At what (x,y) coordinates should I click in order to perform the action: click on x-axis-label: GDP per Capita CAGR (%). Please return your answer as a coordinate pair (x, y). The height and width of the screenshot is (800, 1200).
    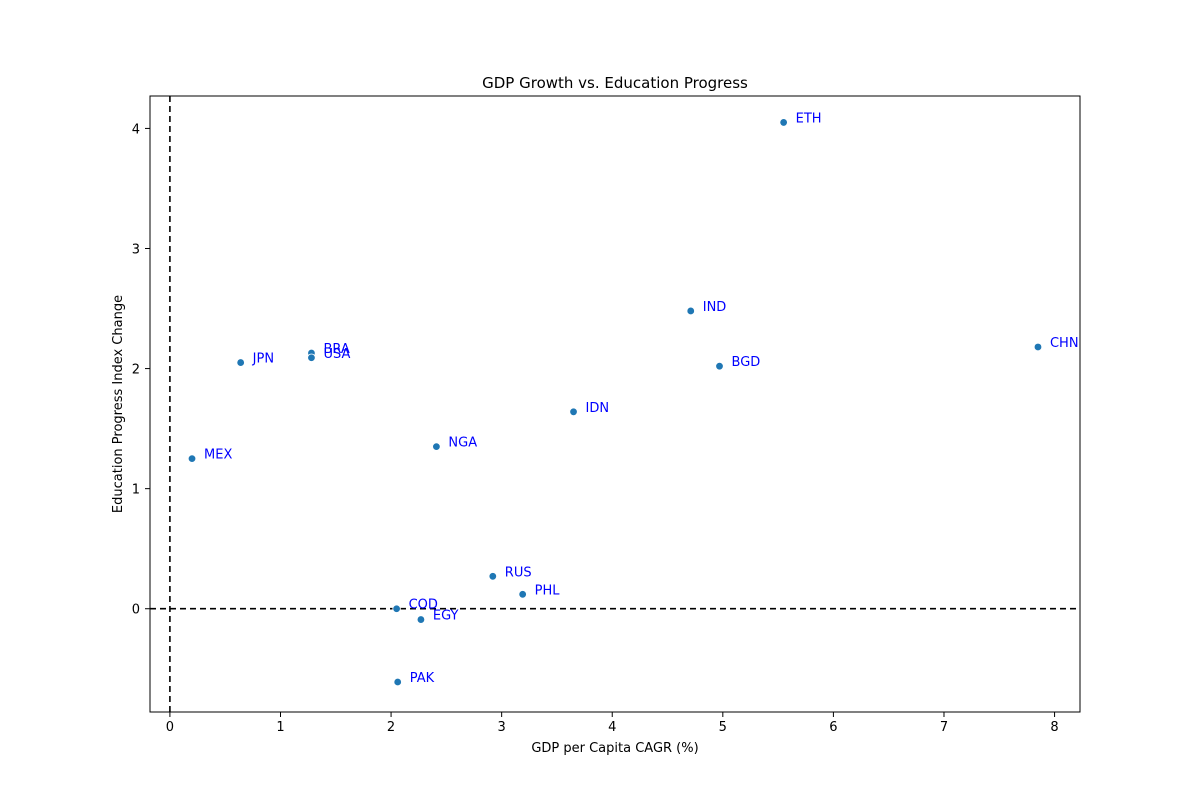
    Looking at the image, I should click on (614, 748).